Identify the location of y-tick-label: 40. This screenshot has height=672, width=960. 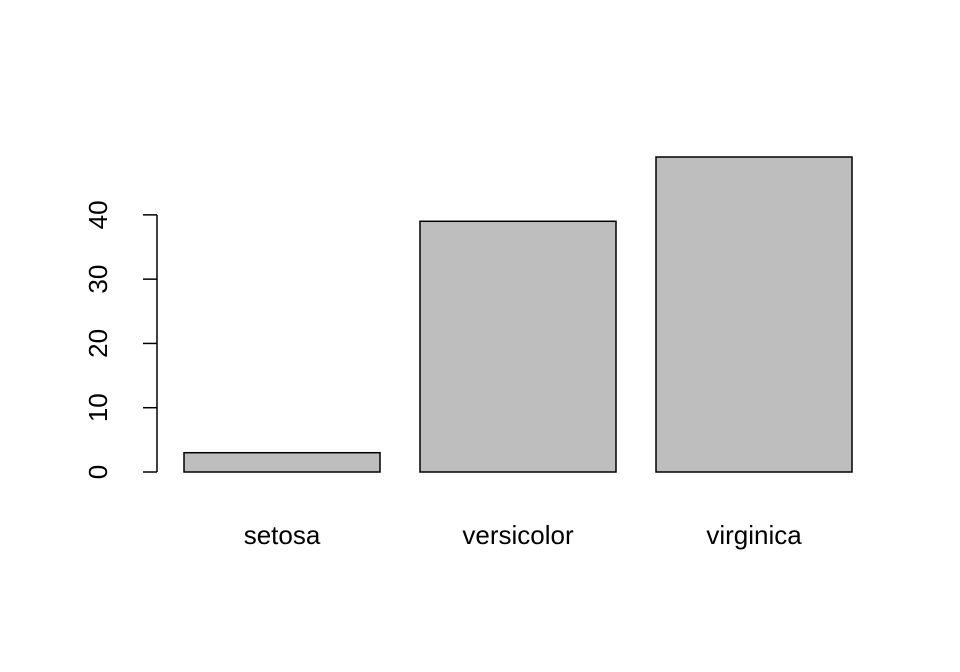
(98, 214).